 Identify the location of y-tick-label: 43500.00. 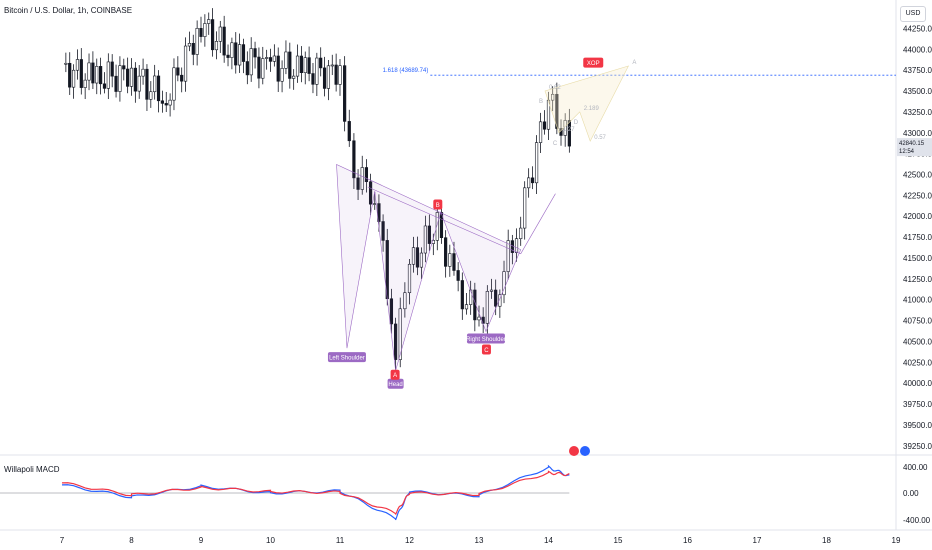
(917, 91).